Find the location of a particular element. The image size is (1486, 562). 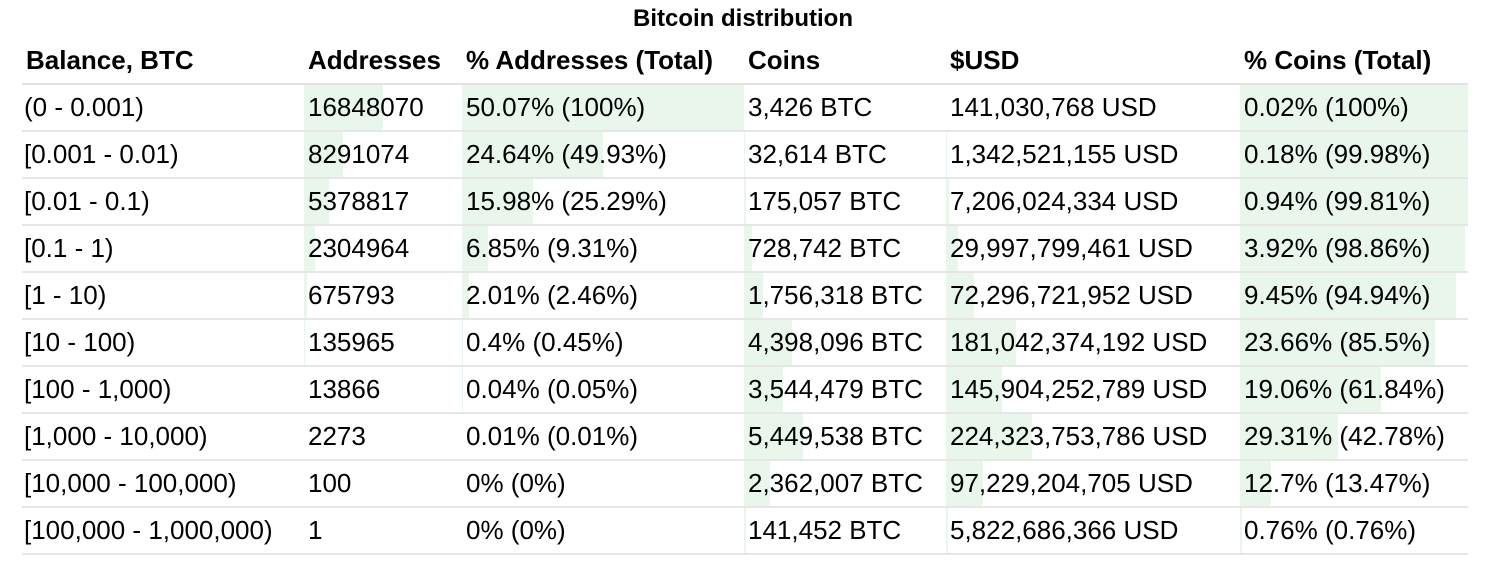

cell-balance-text: [1 - 10) is located at coordinates (65, 295).